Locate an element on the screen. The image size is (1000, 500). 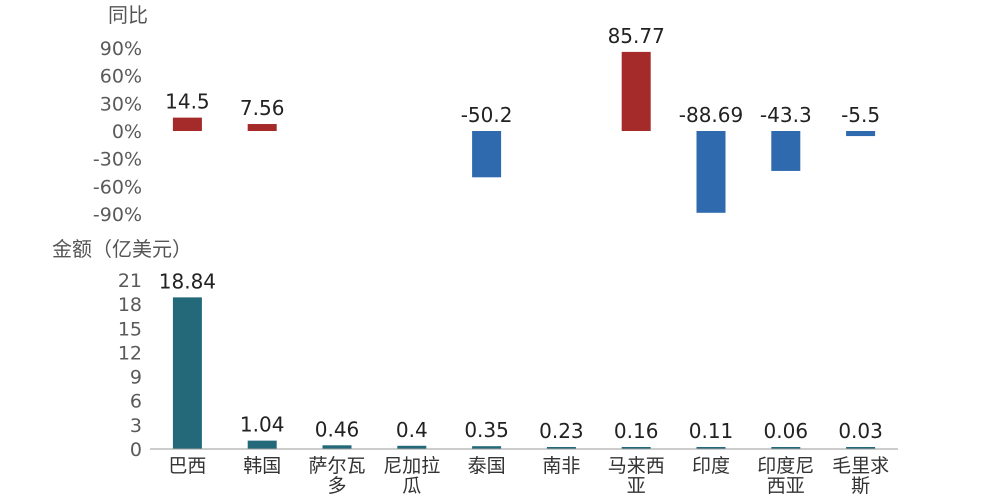
yoy-tick-label: 0% is located at coordinates (127, 132).